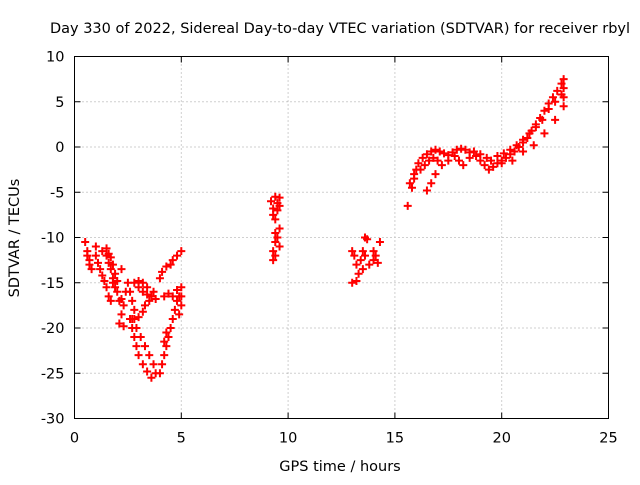 This screenshot has width=640, height=485. I want to click on x-tick-label: 15, so click(395, 439).